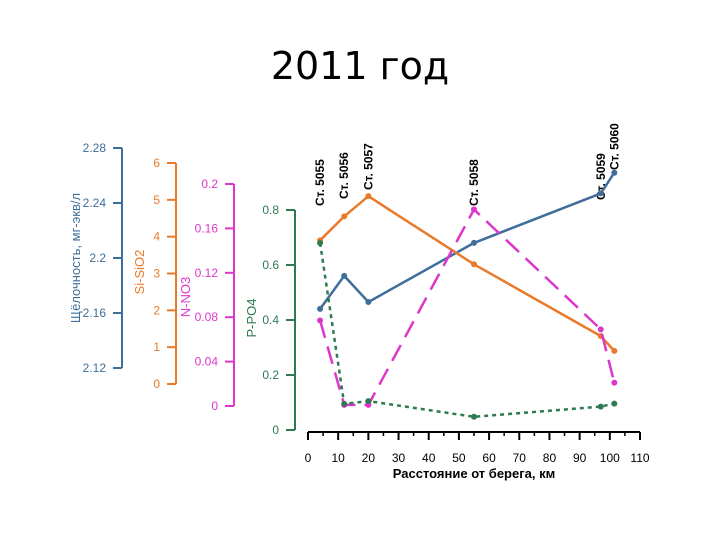 The width and height of the screenshot is (720, 540). What do you see at coordinates (339, 458) in the screenshot?
I see `x-tick-label: 10` at bounding box center [339, 458].